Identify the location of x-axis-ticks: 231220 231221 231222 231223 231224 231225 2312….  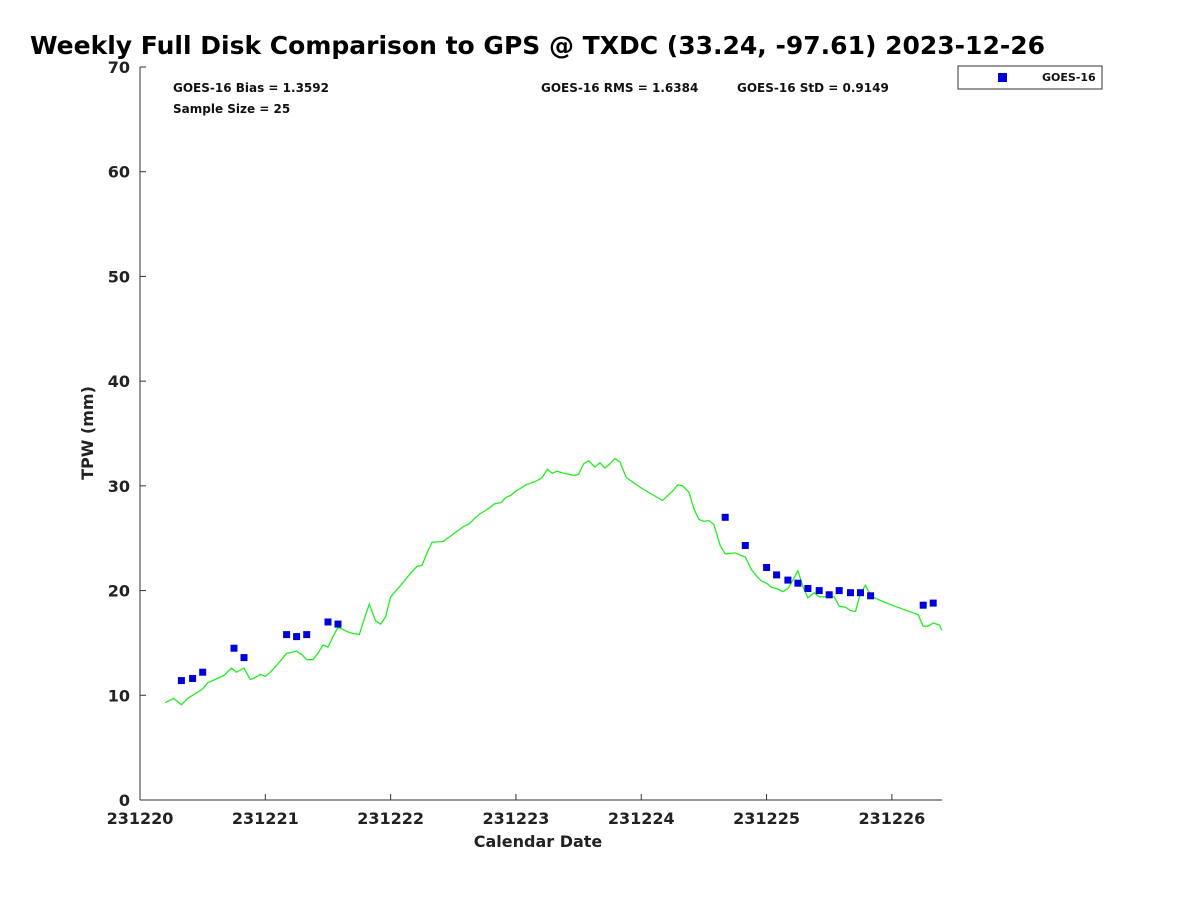
(516, 811).